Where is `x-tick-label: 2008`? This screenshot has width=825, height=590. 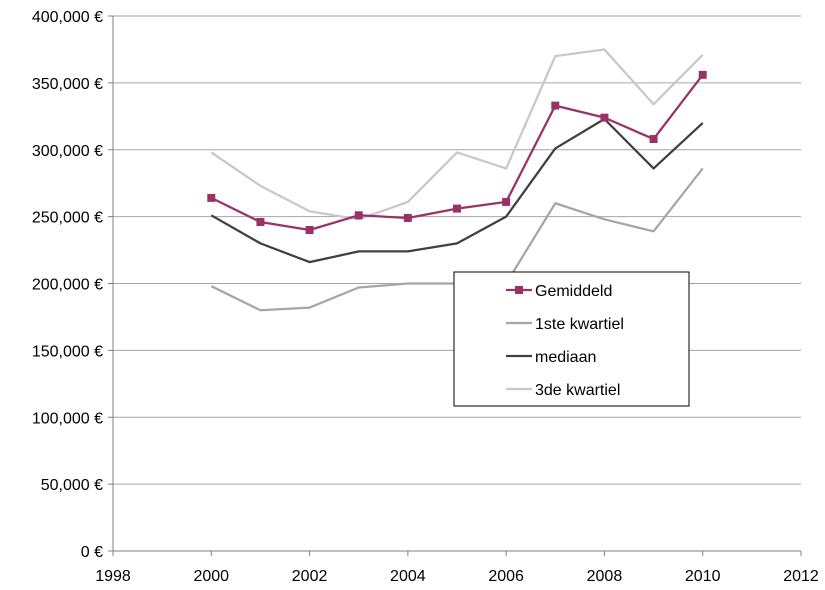
x-tick-label: 2008 is located at coordinates (605, 576).